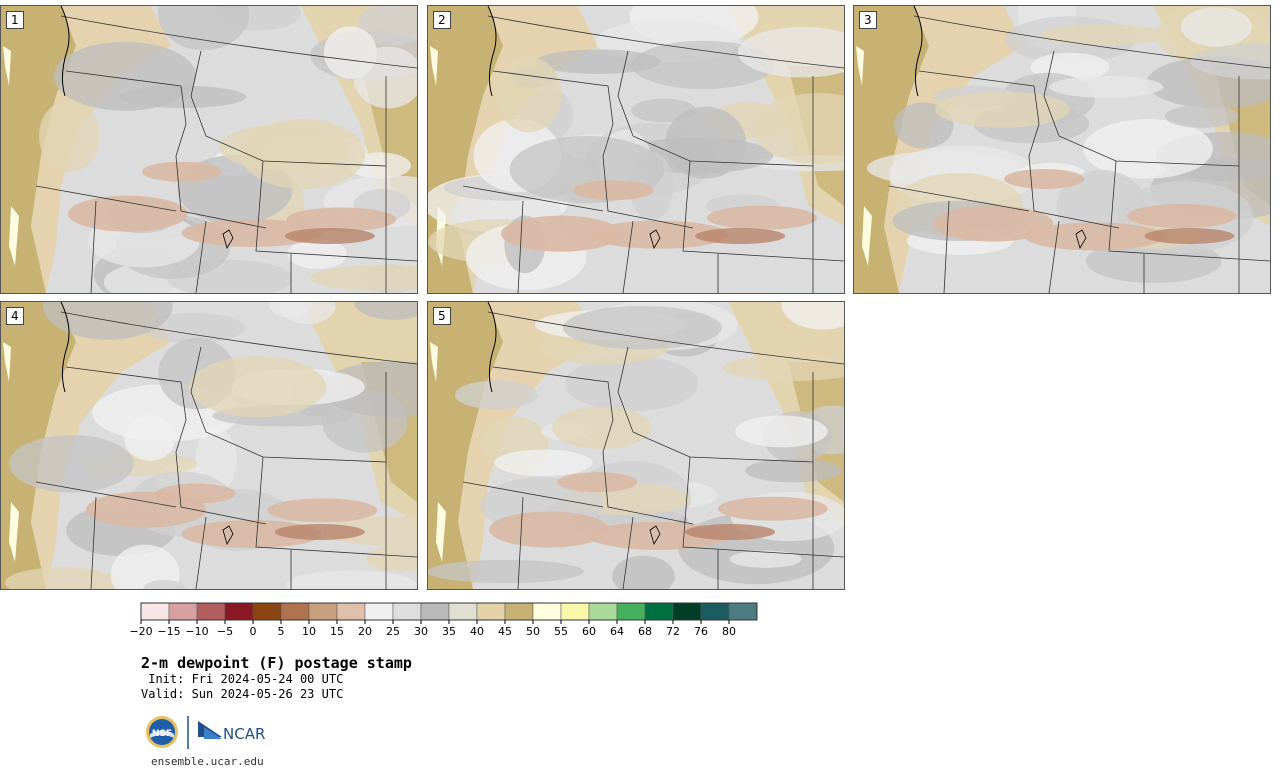  What do you see at coordinates (253, 631) in the screenshot?
I see `colorbar-tick-label: 0` at bounding box center [253, 631].